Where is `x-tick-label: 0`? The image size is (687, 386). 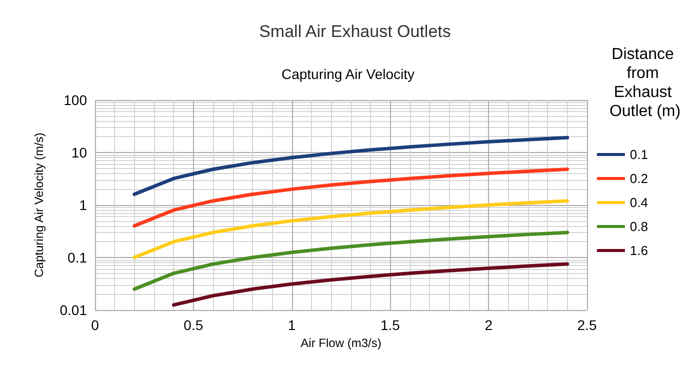 x-tick-label: 0 is located at coordinates (95, 325).